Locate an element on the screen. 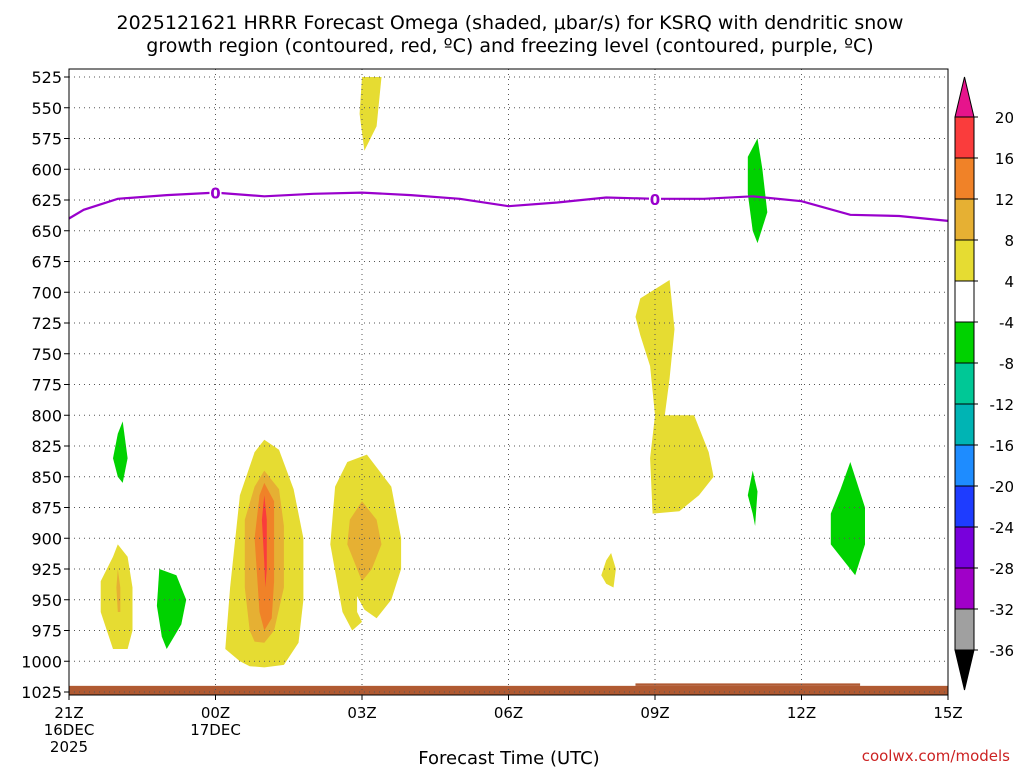  colorbar-label: -12 is located at coordinates (1002, 405).